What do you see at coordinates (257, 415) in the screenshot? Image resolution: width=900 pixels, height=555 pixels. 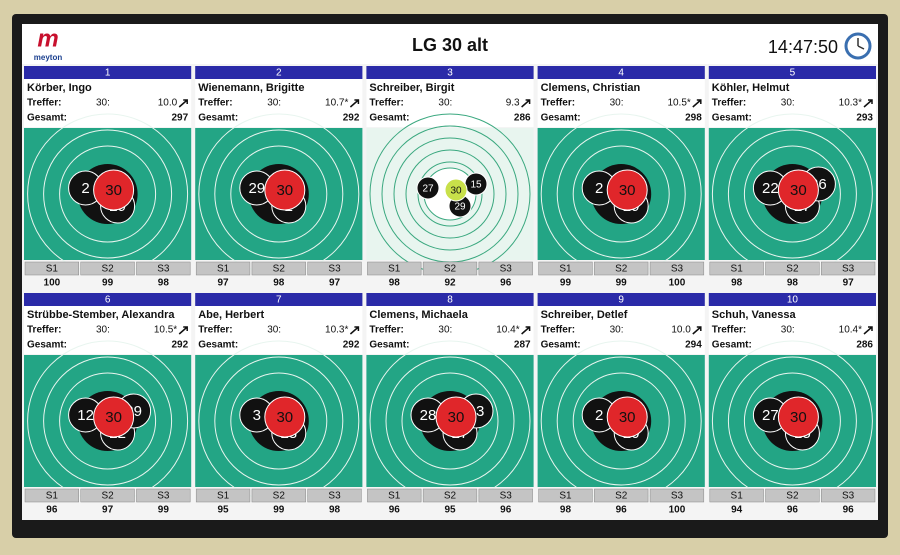 I see `shot-number: 3` at bounding box center [257, 415].